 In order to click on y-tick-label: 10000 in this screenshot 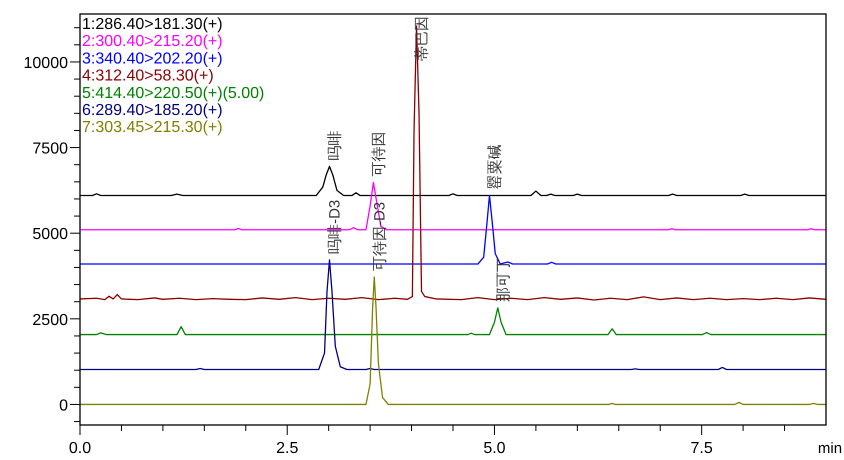, I will do `click(46, 63)`.